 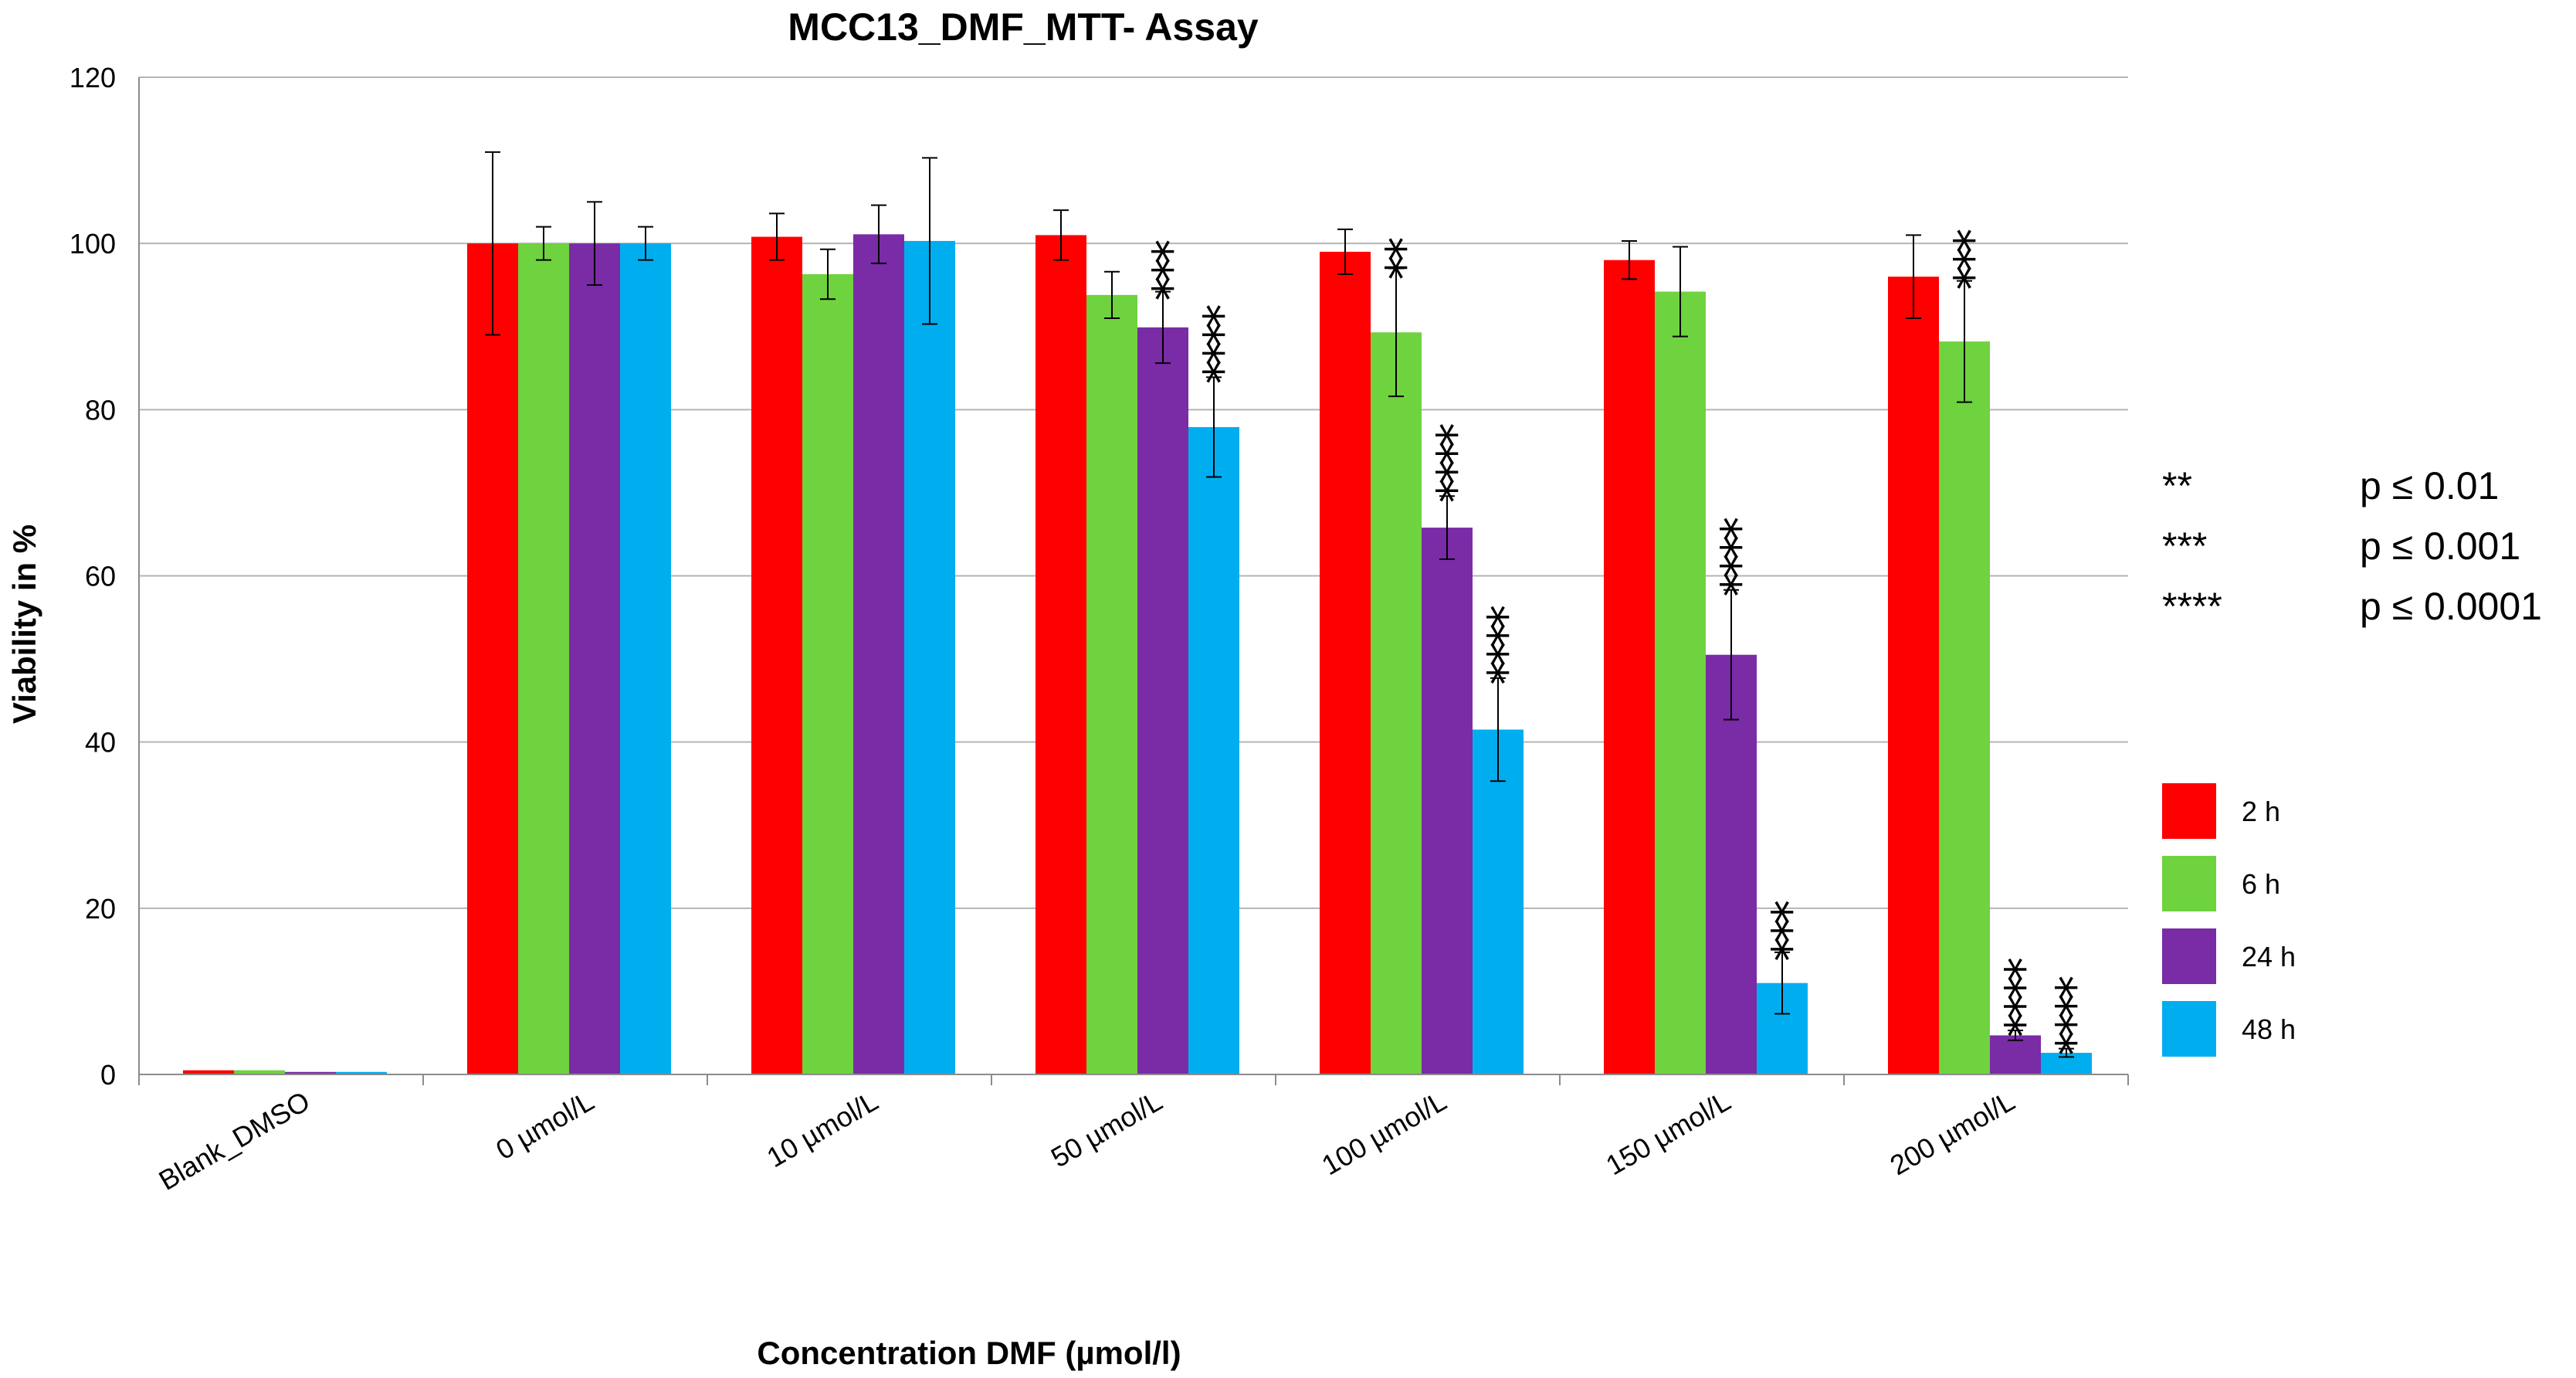 I want to click on y-tick-label: 0, so click(x=108, y=1075).